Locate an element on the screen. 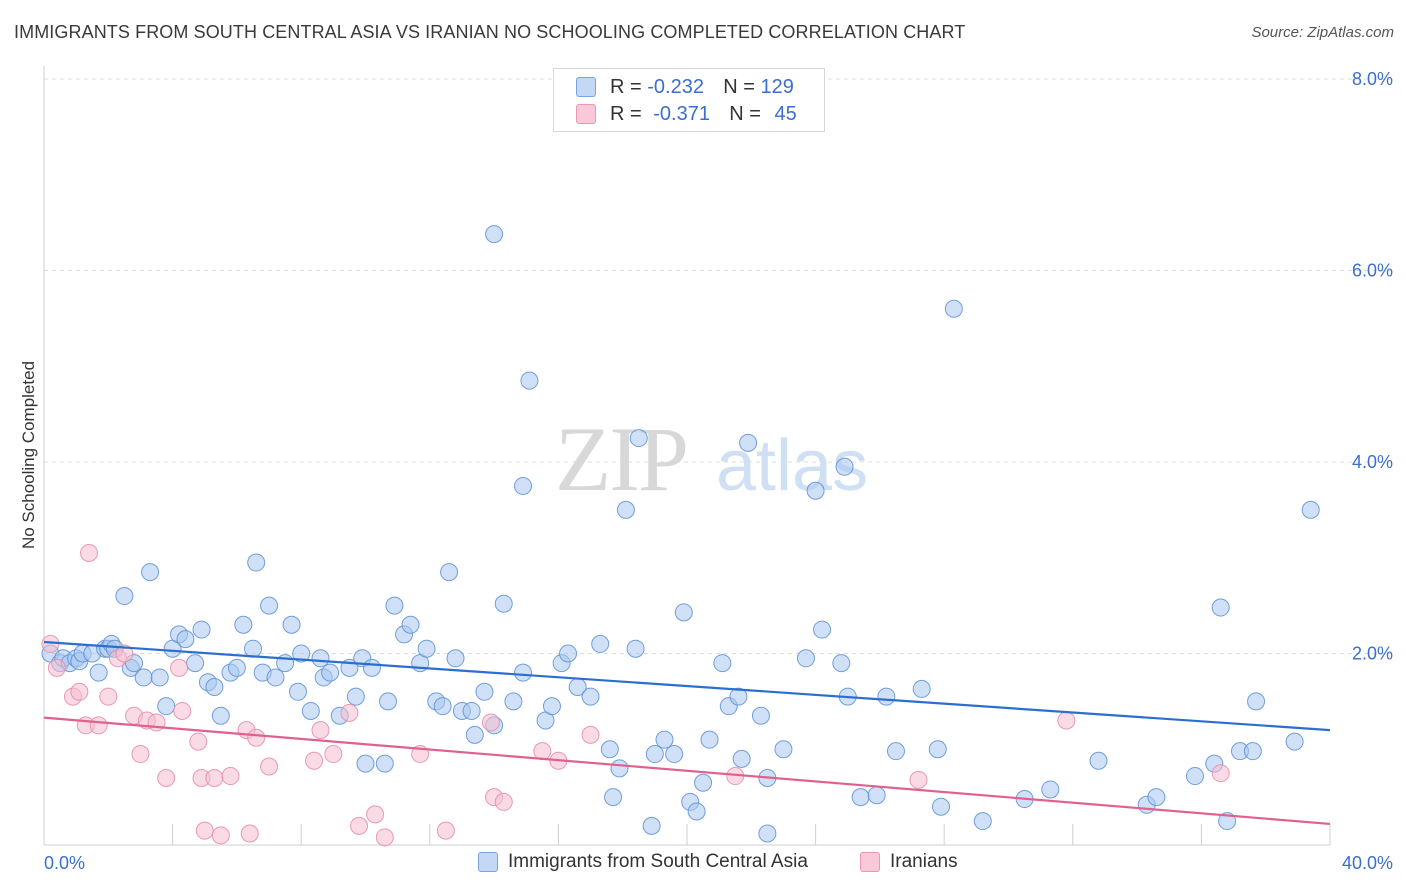 This screenshot has width=1406, height=892. y-tick-label: 4.0% is located at coordinates (1372, 462).